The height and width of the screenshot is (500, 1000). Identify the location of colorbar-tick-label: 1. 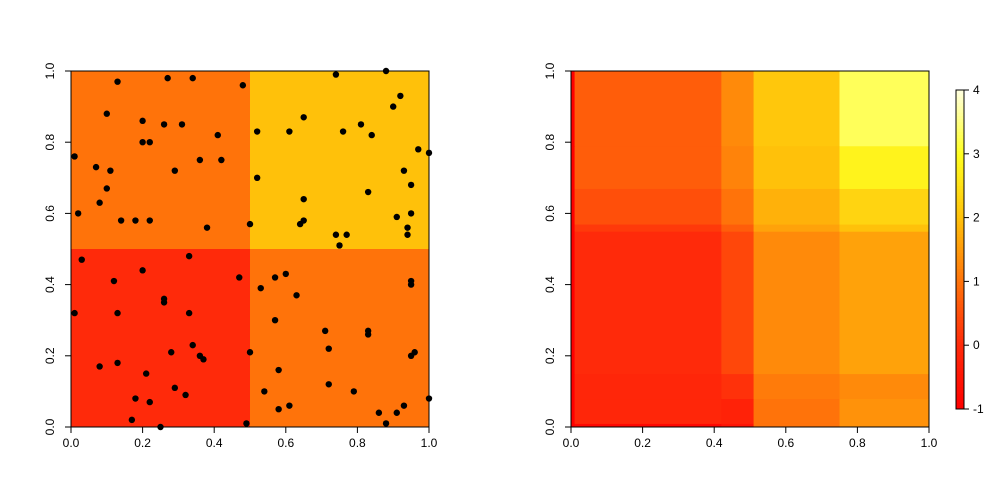
(976, 281).